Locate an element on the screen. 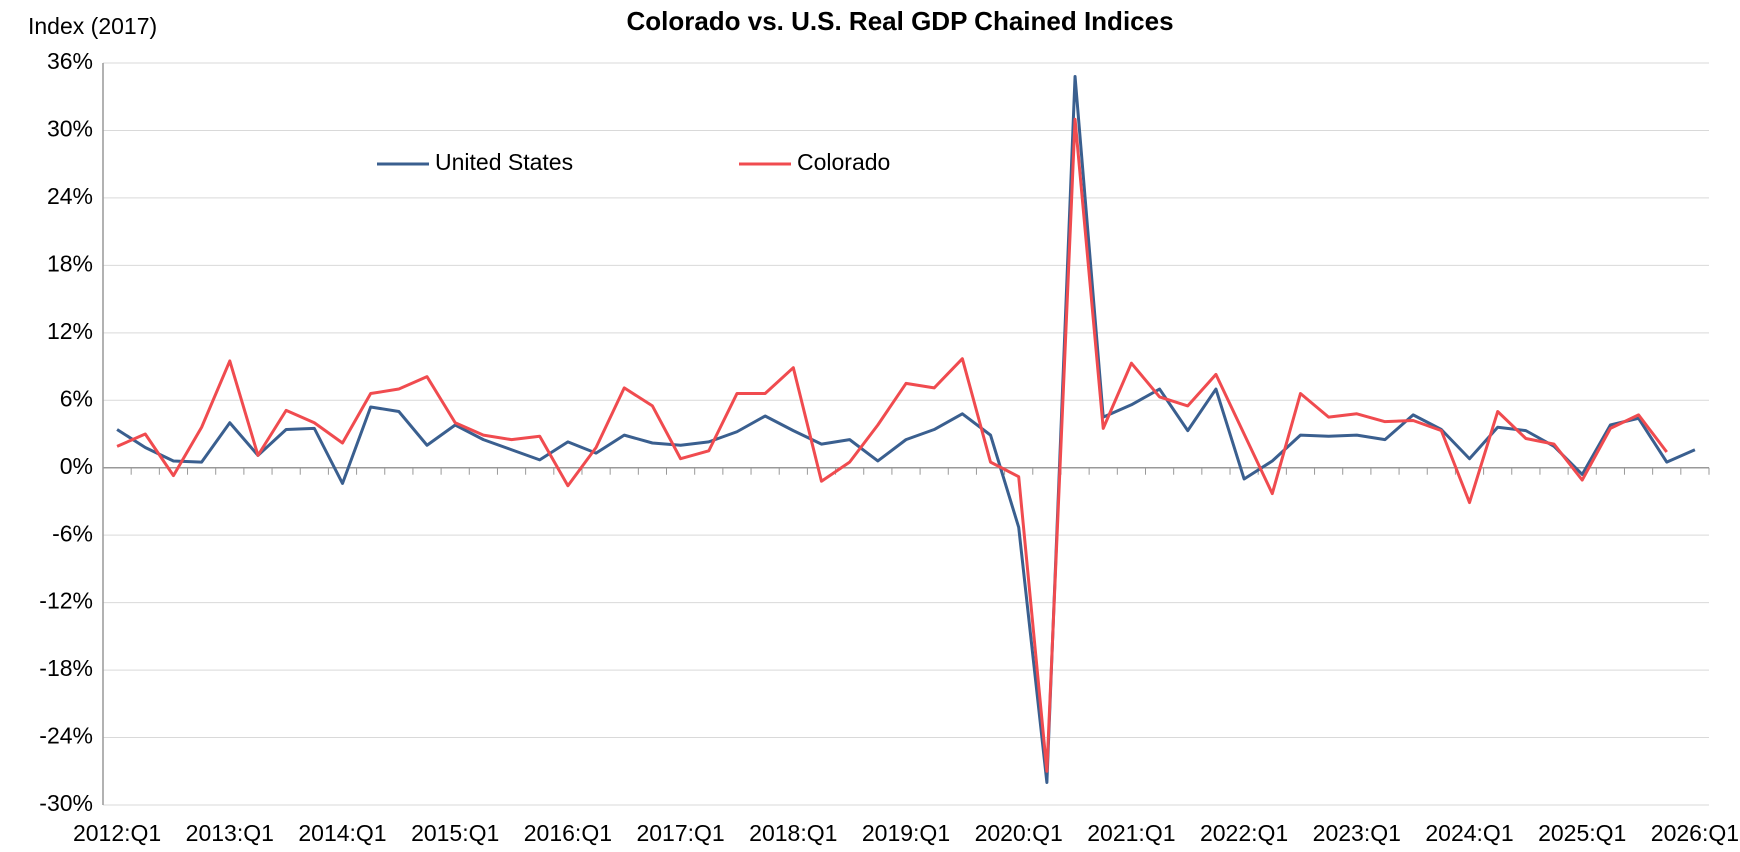 This screenshot has height=852, width=1740. x-tick-label: 2016:Q1 is located at coordinates (568, 833).